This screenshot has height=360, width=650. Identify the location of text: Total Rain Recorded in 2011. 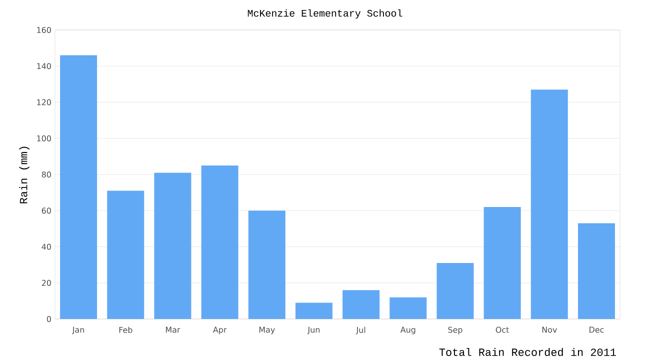
(527, 352).